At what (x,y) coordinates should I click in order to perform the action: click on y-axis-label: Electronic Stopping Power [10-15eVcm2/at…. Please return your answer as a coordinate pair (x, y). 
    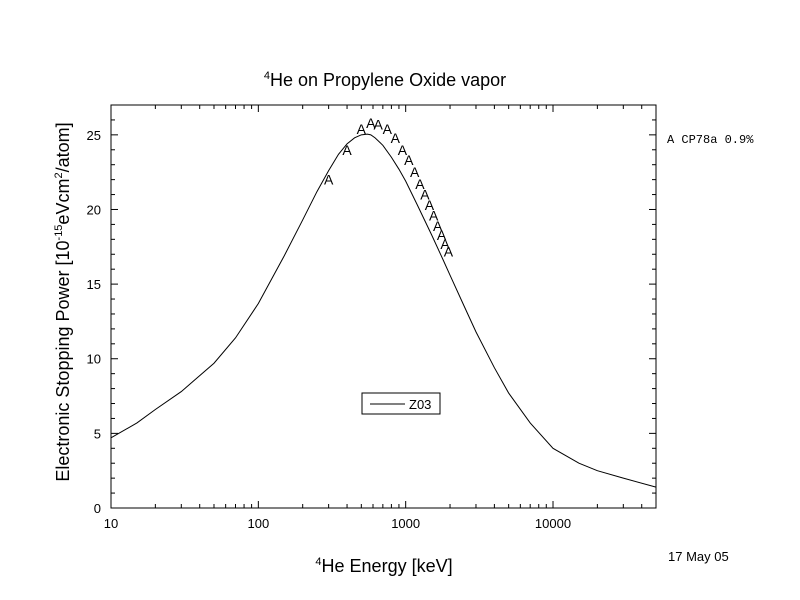
    Looking at the image, I should click on (63, 301).